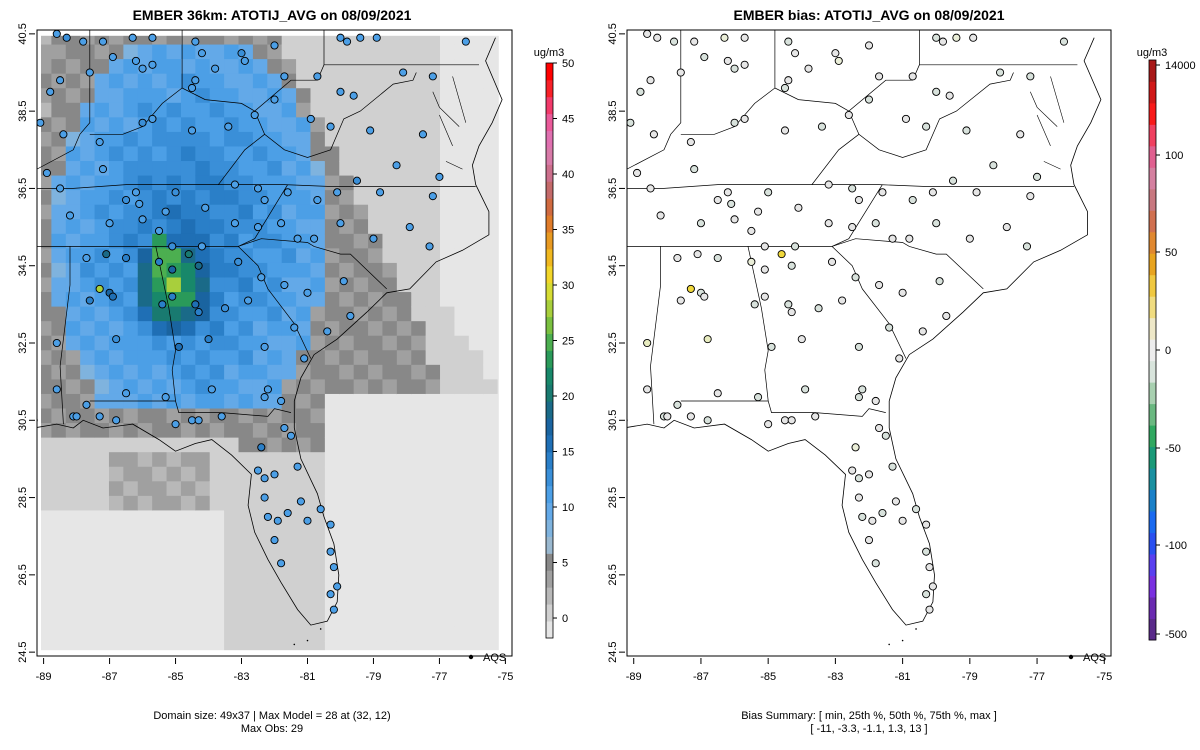 The width and height of the screenshot is (1200, 750). I want to click on left-colorbar-label: 50, so click(568, 64).